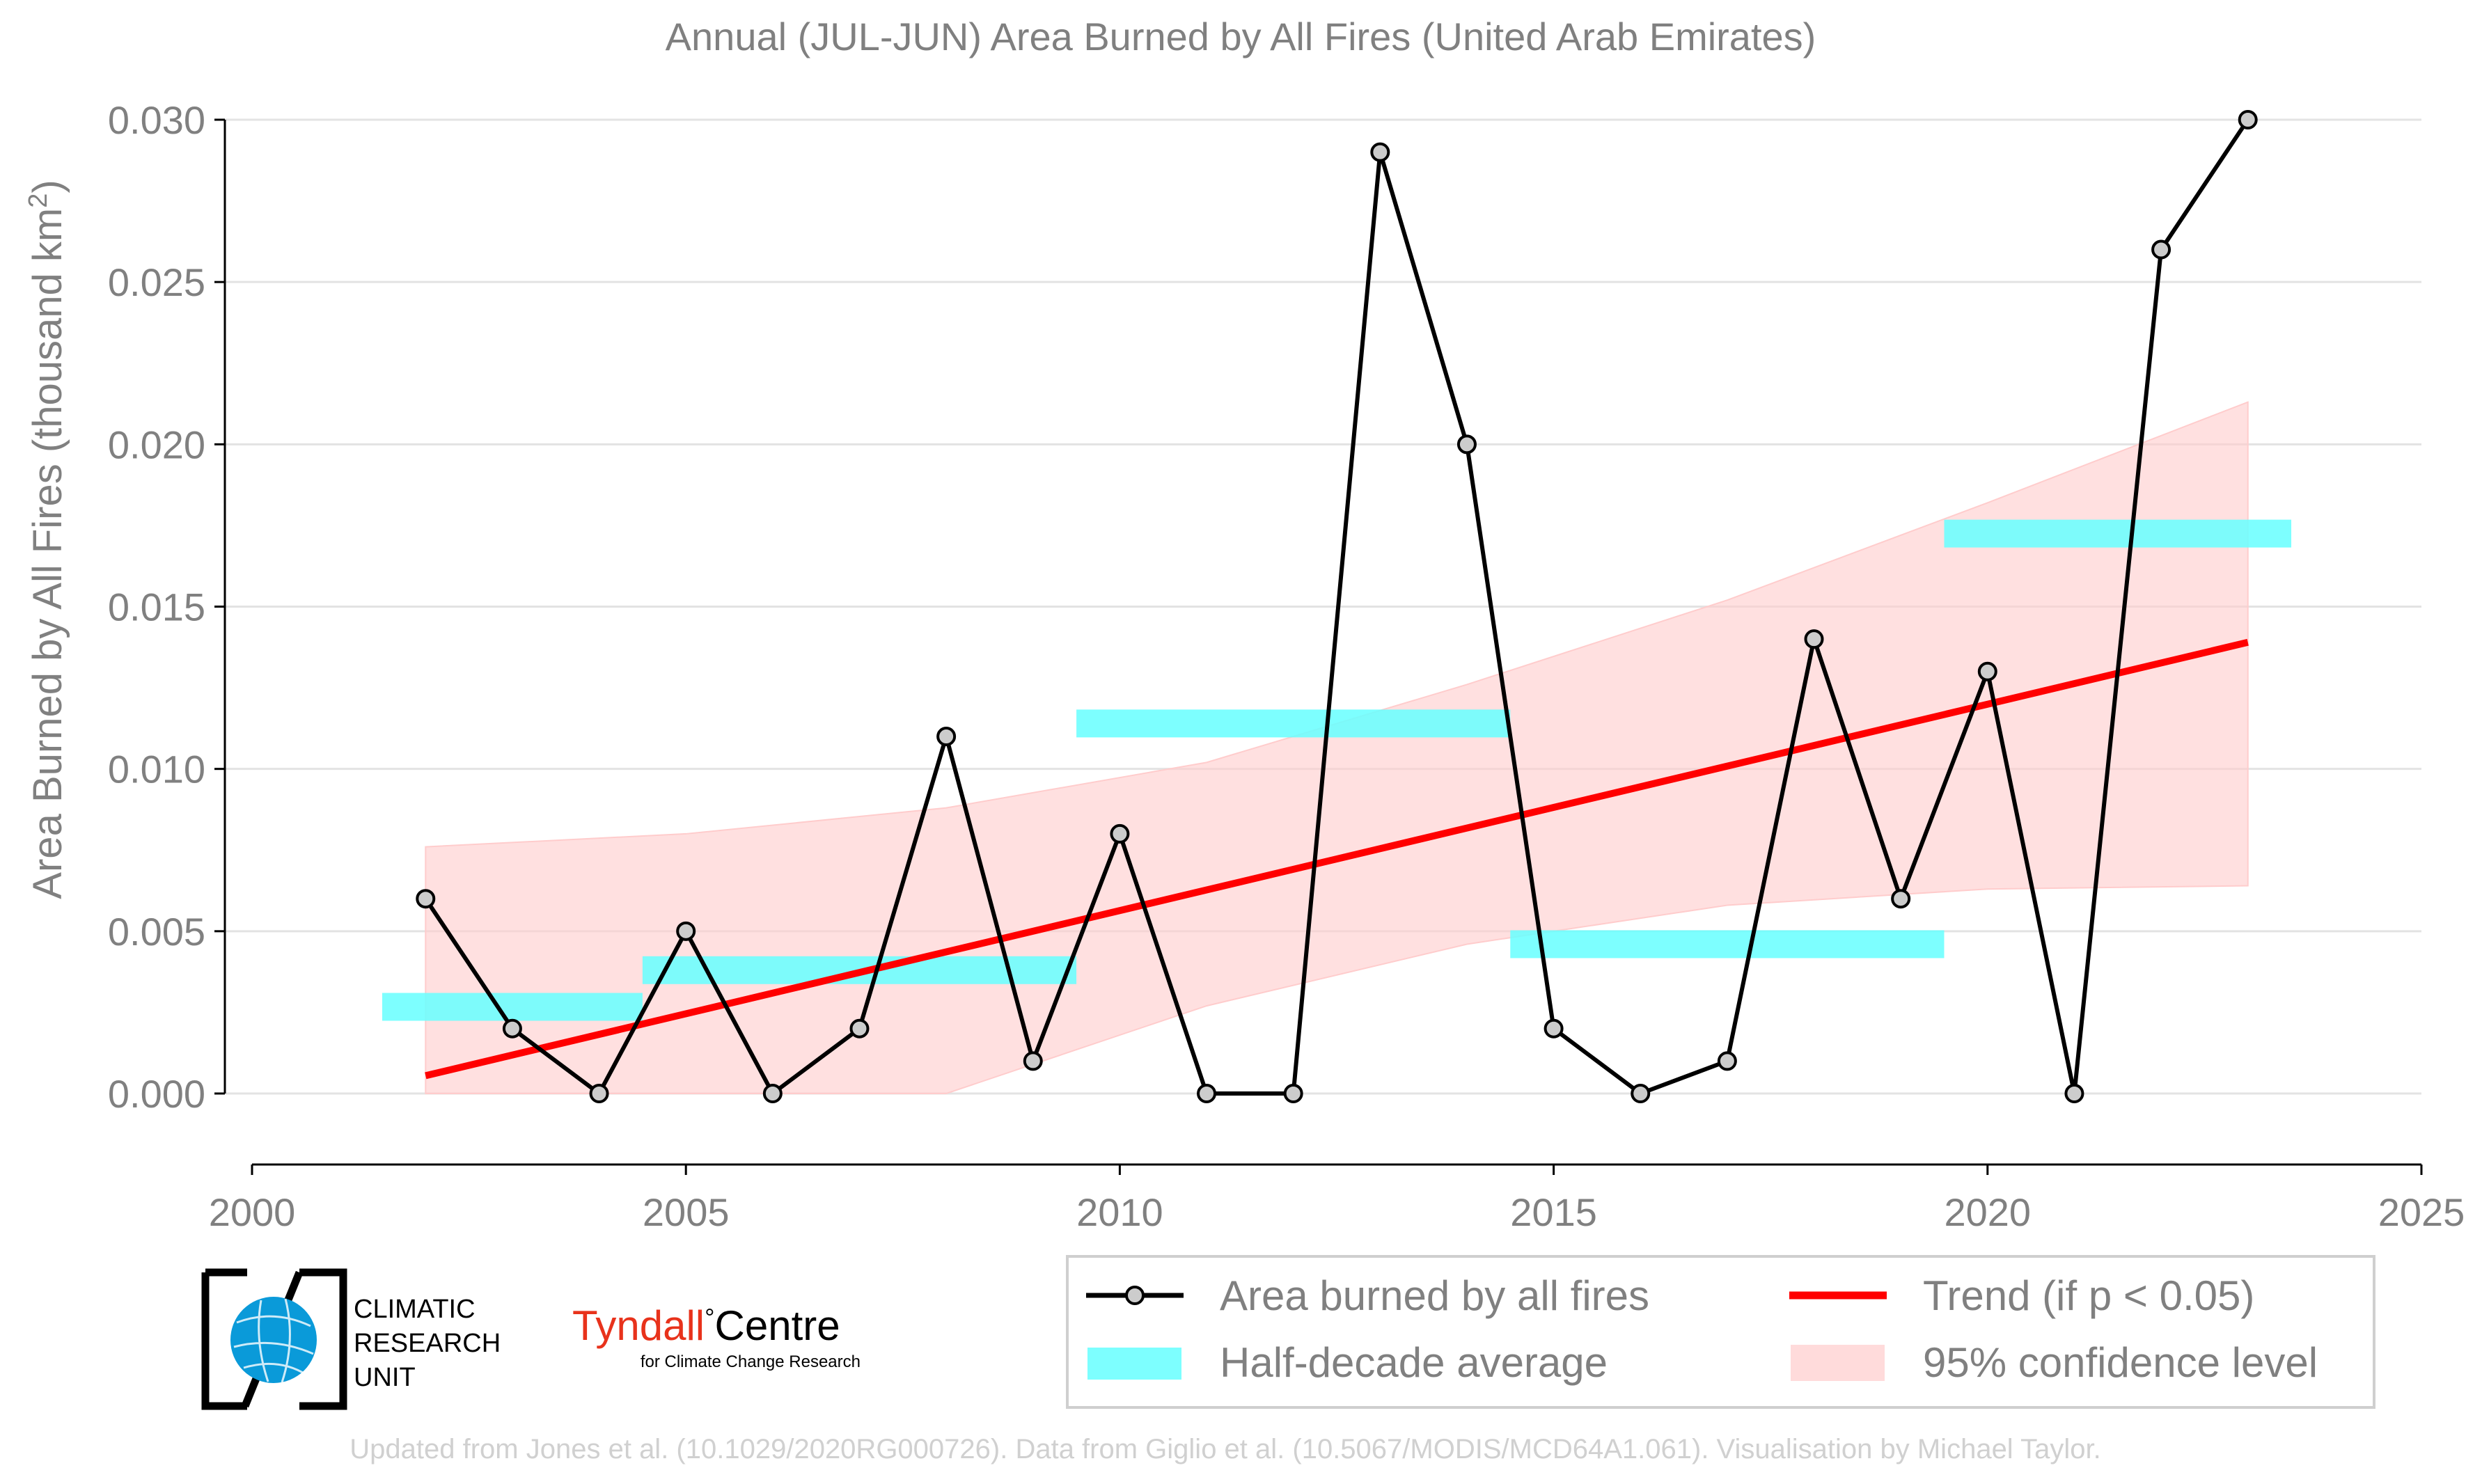  I want to click on y-axis-title-superscript: 2, so click(38, 201).